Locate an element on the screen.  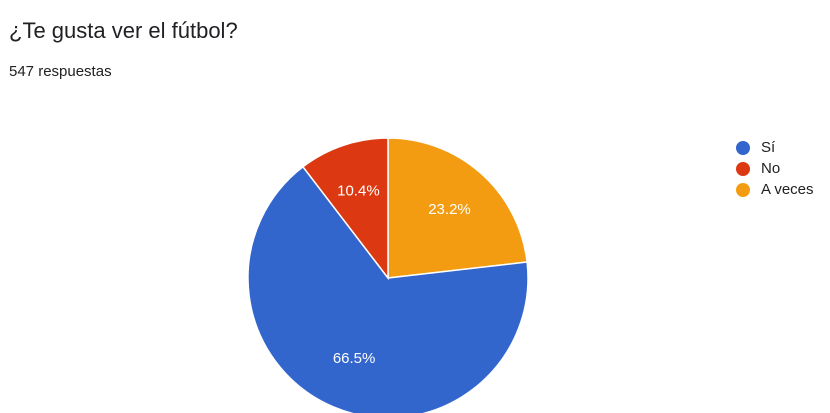
pie-label-si: 66.5% is located at coordinates (354, 358).